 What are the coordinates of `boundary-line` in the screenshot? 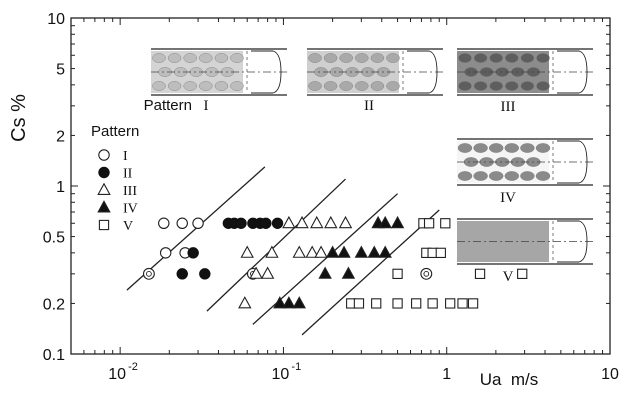 It's located at (370, 272).